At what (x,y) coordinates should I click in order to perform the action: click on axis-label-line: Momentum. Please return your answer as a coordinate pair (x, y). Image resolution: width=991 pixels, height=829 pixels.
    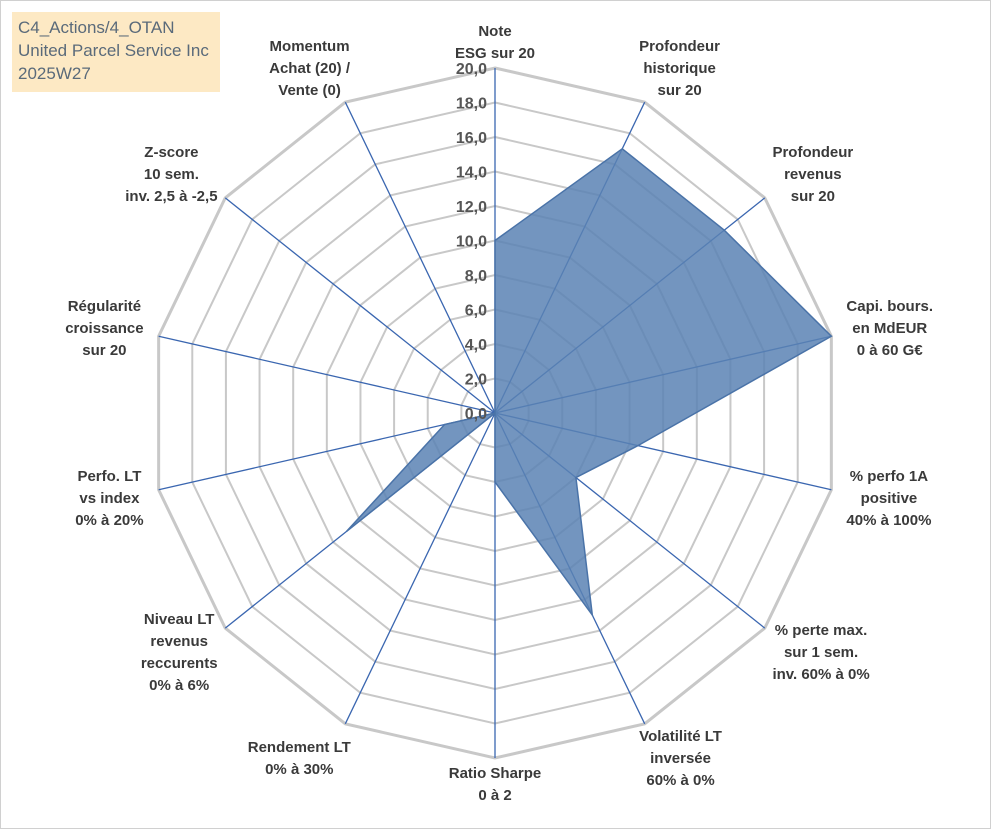
    Looking at the image, I should click on (310, 46).